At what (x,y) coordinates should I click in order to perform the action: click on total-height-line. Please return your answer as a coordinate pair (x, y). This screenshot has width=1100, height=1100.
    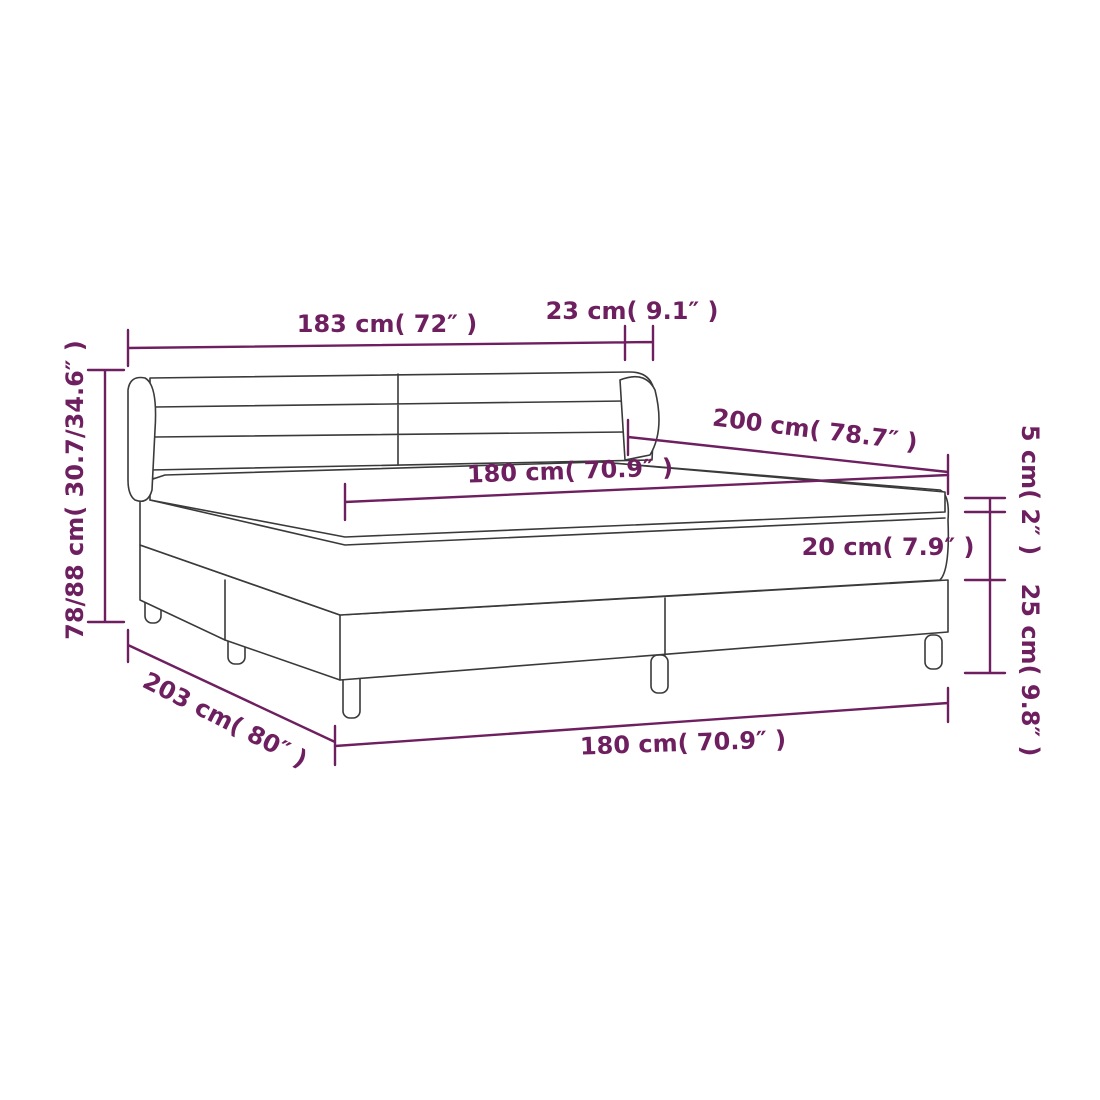
    Looking at the image, I should click on (106, 496).